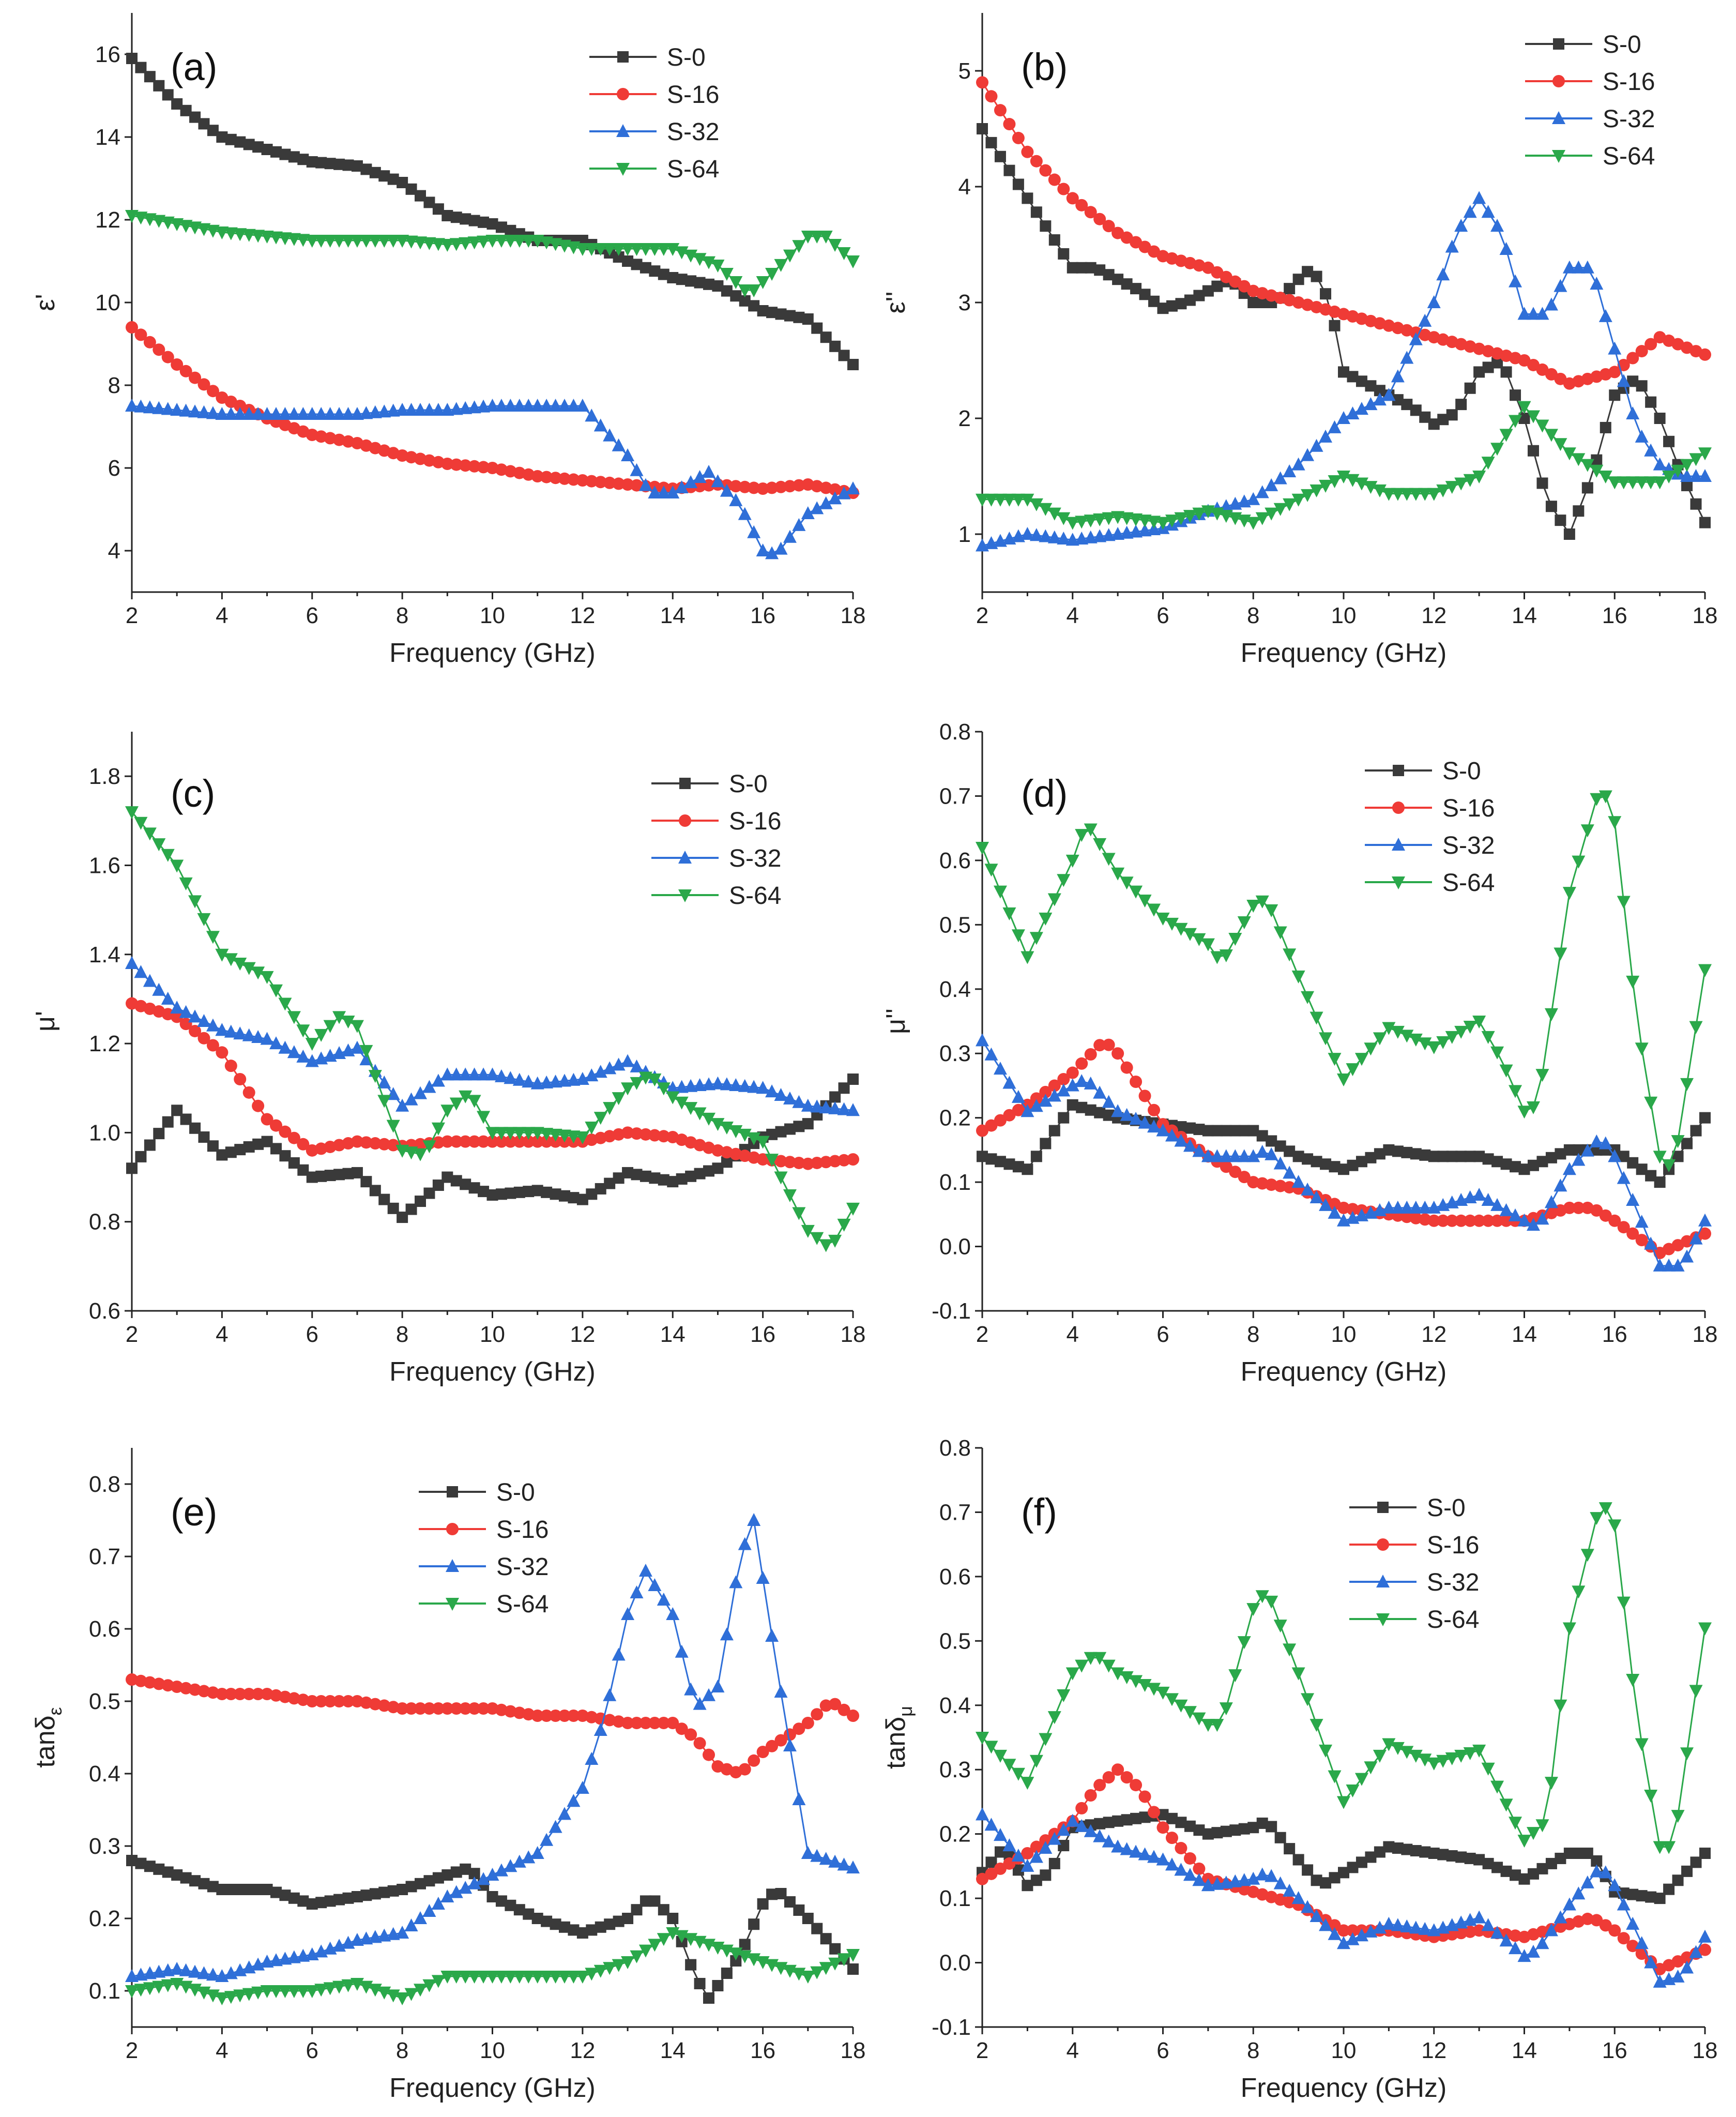  Describe the element at coordinates (484, 1548) in the screenshot. I see `legend: S-0S-16S-32S-64` at that location.